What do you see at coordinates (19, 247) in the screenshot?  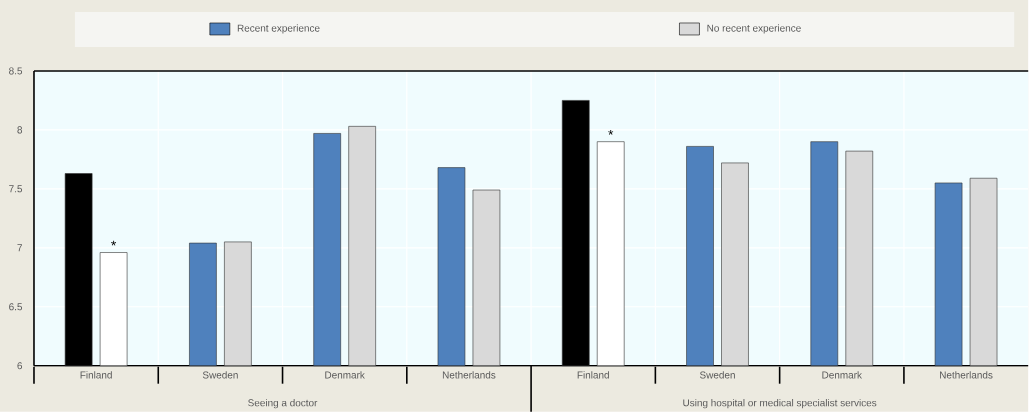 I see `y-tick-label: 7` at bounding box center [19, 247].